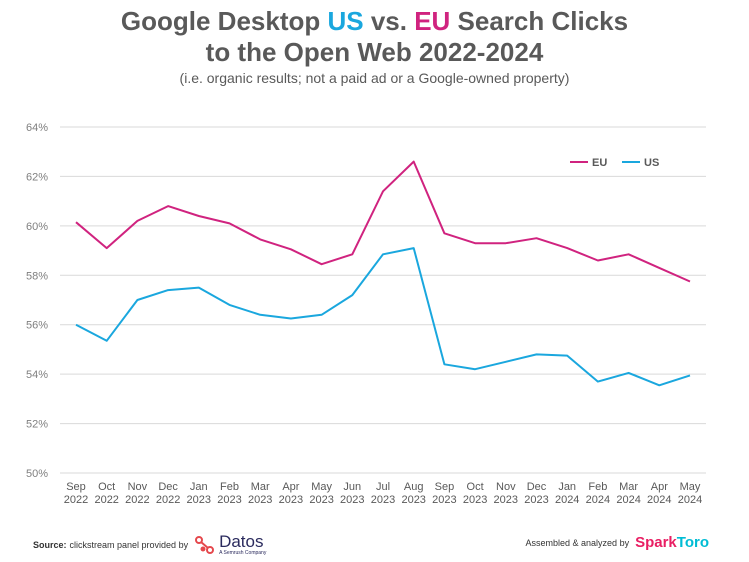 The image size is (749, 562). Describe the element at coordinates (241, 541) in the screenshot. I see `datos-name: Datos` at that location.